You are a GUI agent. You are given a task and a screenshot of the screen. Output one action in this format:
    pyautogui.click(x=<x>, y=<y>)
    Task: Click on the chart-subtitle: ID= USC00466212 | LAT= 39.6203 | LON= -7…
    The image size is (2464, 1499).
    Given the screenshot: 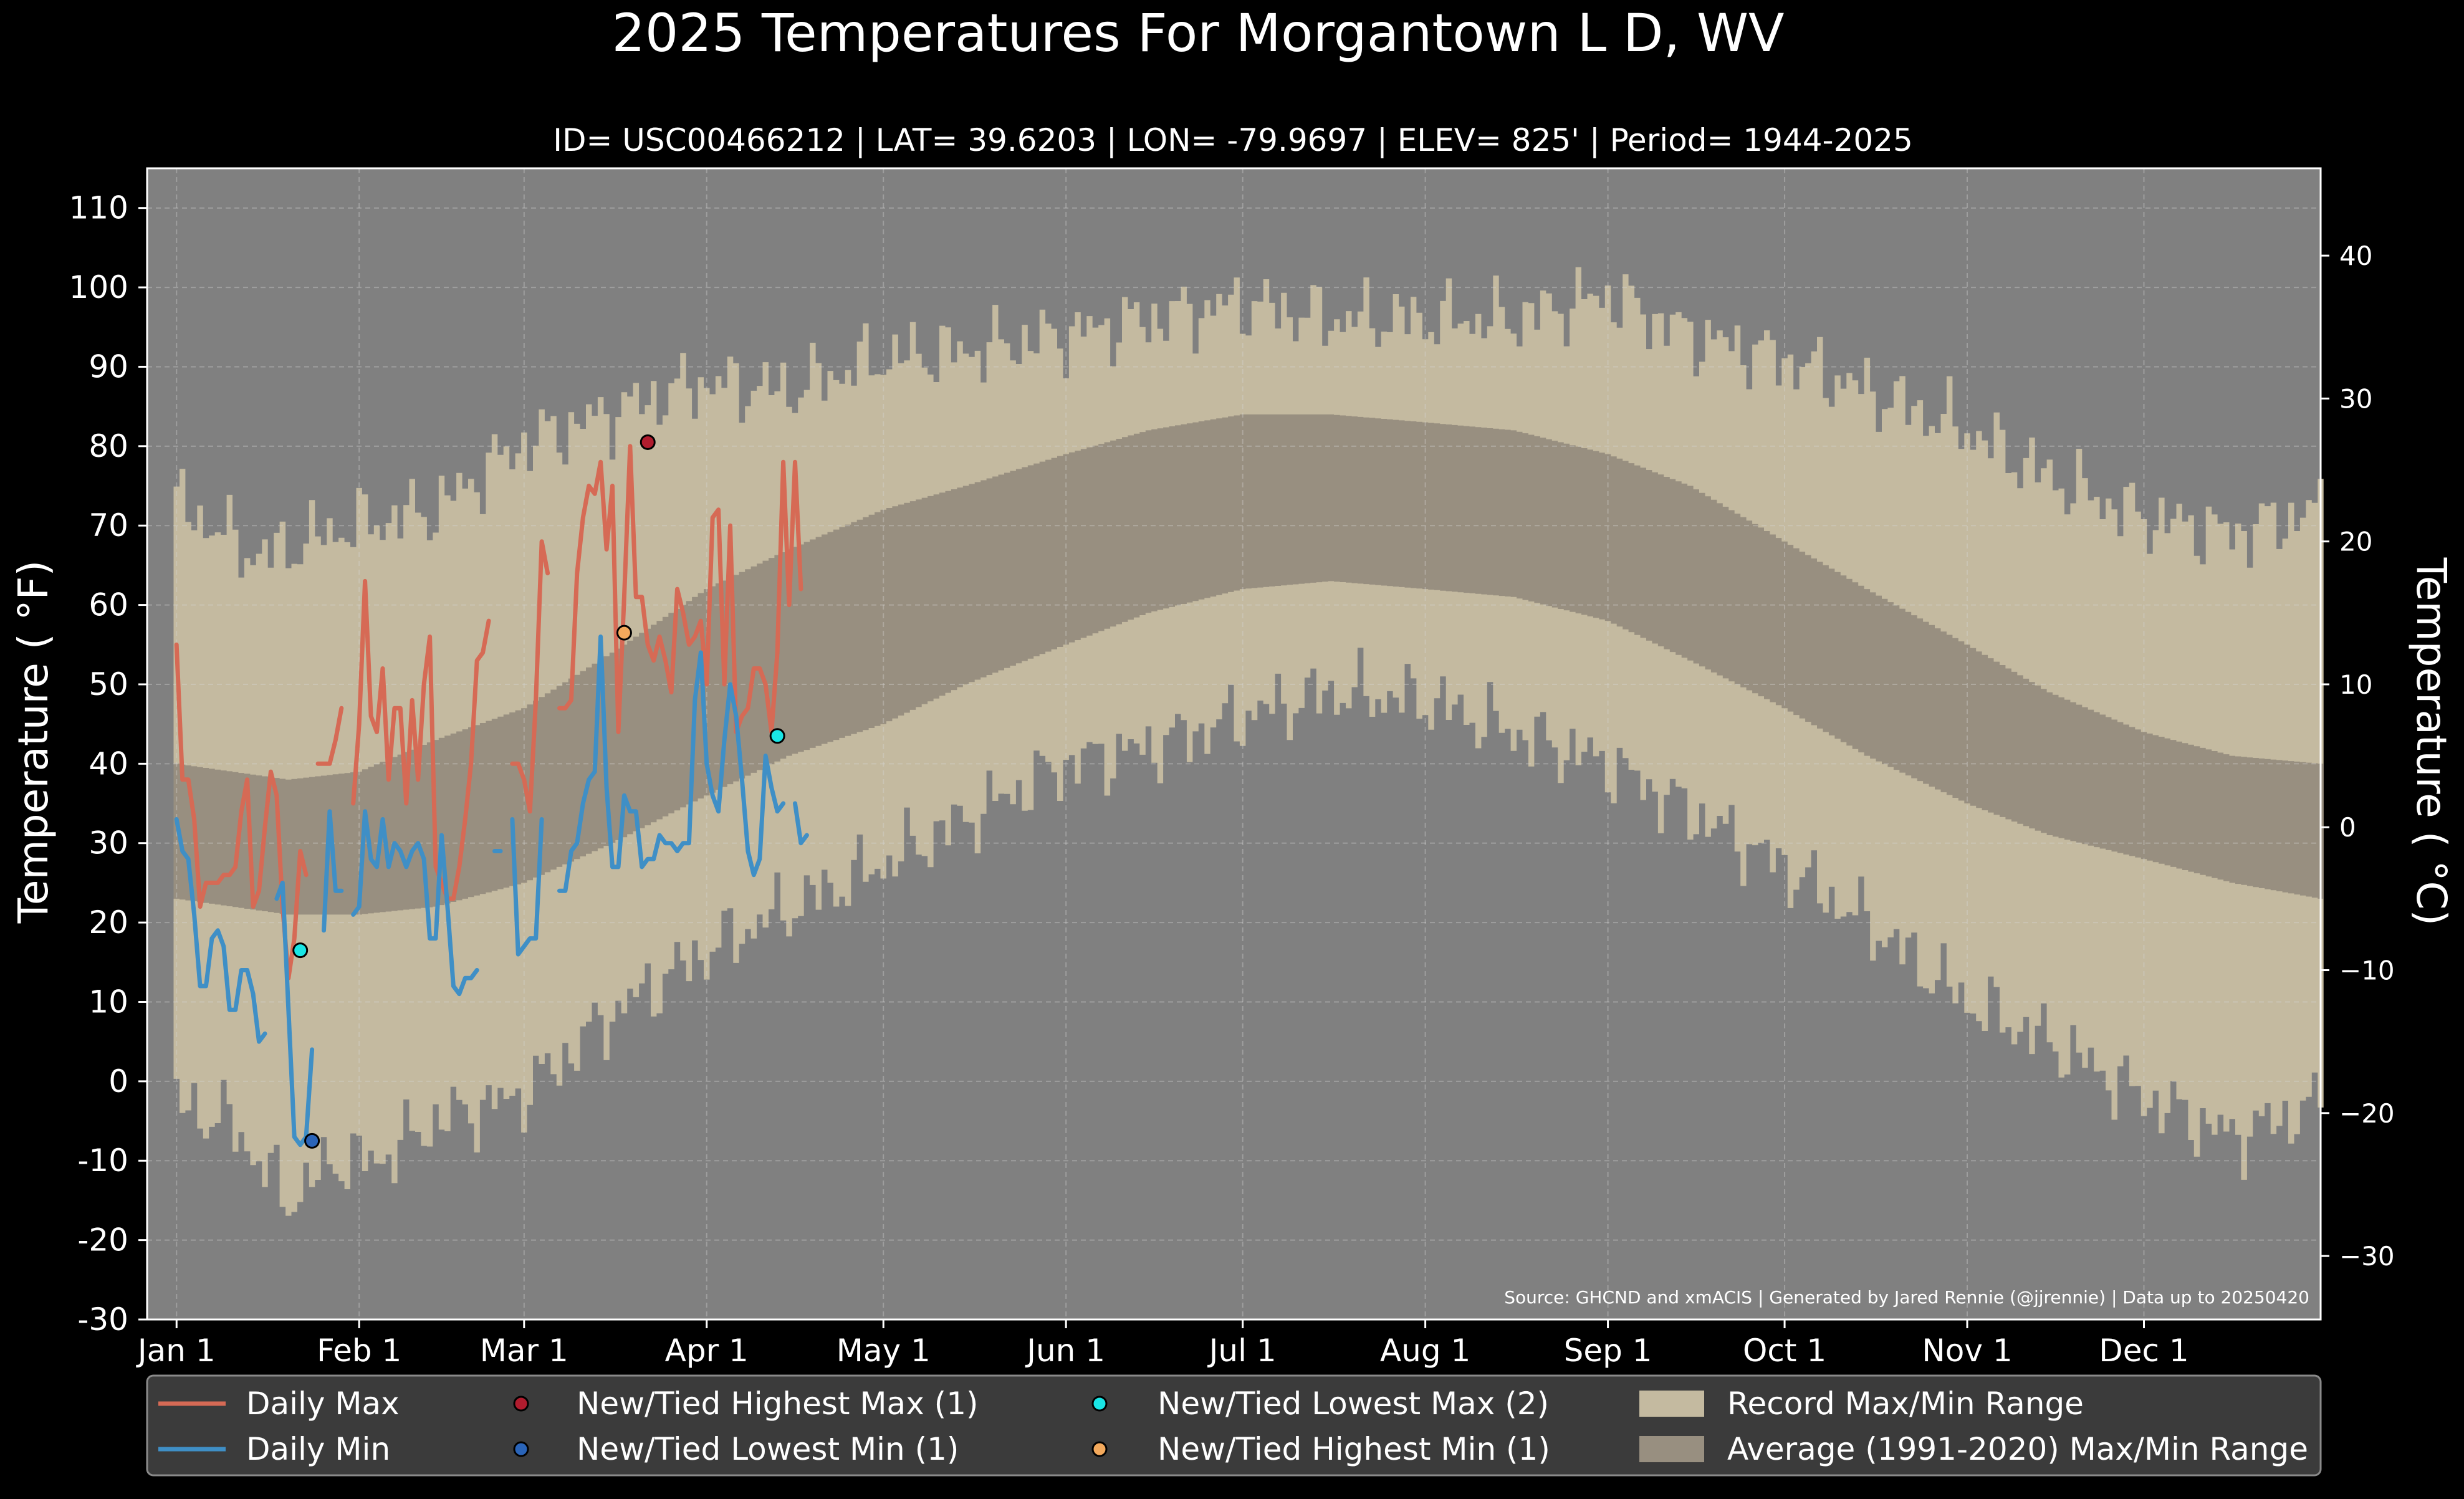 What is the action you would take?
    pyautogui.click(x=1233, y=140)
    